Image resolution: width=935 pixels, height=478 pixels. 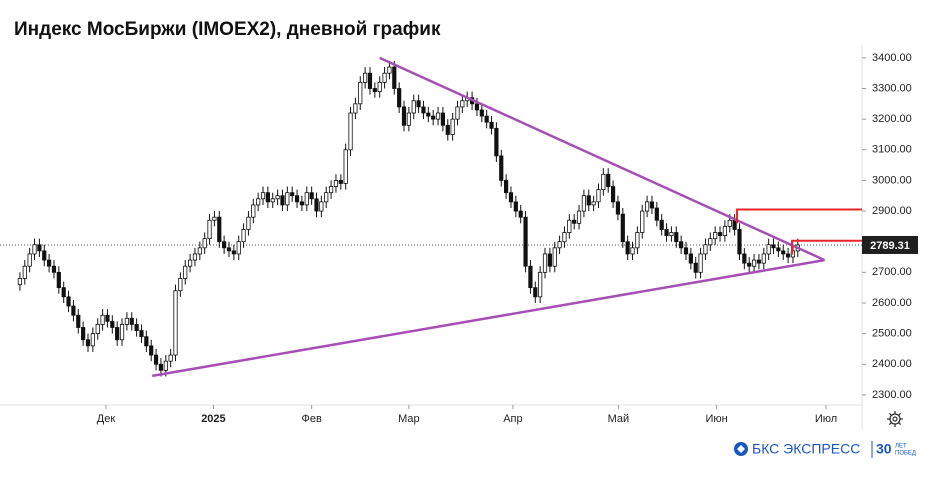 I want to click on x-tick-label: Июл, so click(x=826, y=419).